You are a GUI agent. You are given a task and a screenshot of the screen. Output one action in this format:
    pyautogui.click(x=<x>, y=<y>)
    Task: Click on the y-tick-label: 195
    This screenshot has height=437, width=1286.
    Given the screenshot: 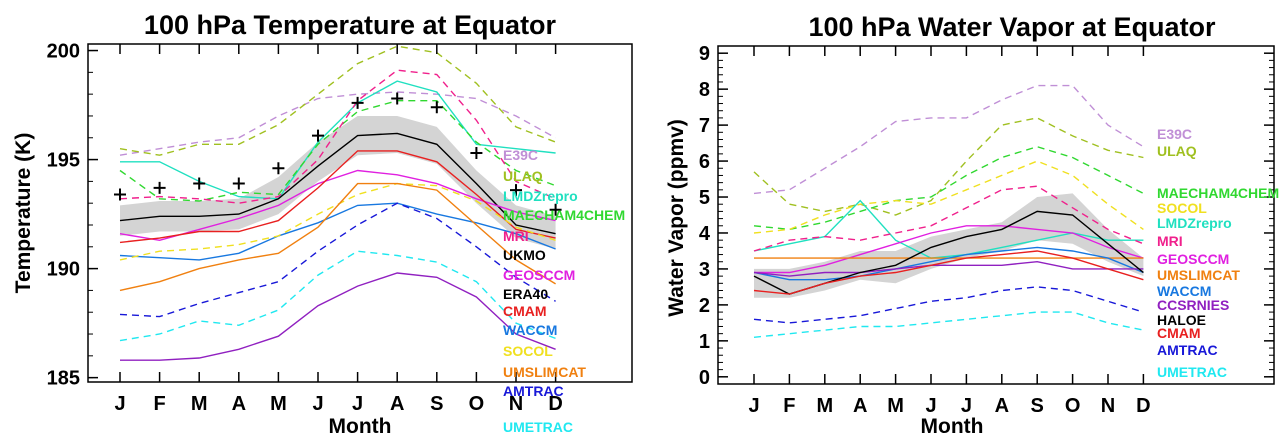 What is the action you would take?
    pyautogui.click(x=63, y=161)
    